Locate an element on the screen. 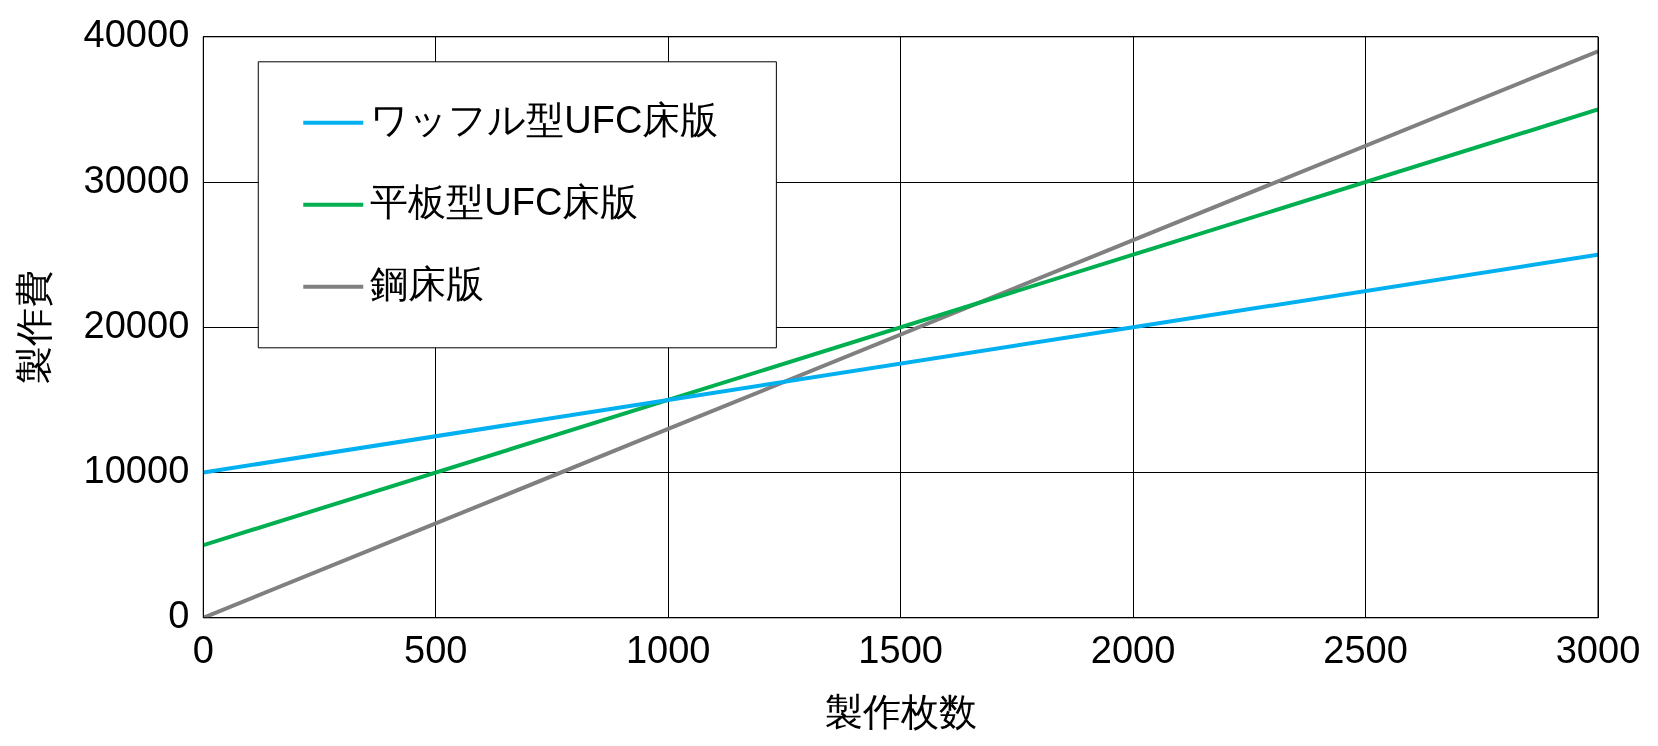 This screenshot has width=1658, height=746. y-tick-label: 20000 is located at coordinates (136, 324).